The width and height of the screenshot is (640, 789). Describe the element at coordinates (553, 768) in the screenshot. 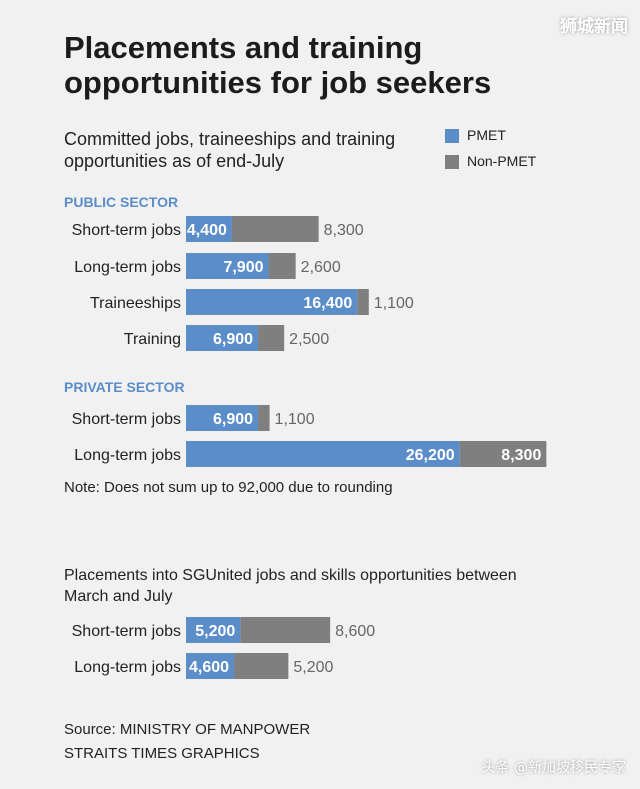

I see `watermark-bottom: 头条 @新加坡移民专家` at that location.